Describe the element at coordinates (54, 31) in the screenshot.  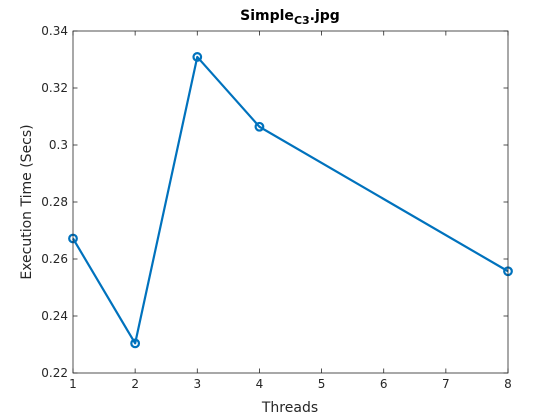
I see `y-tick-label: 0.34` at that location.